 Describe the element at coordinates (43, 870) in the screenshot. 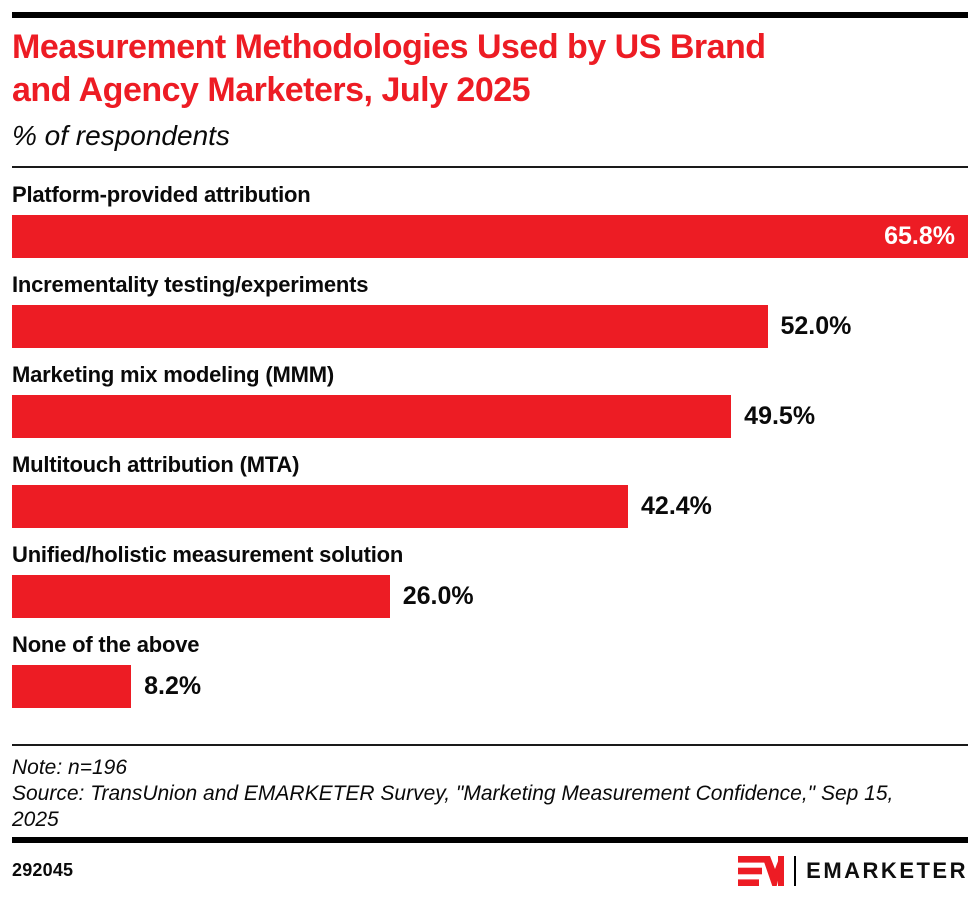

I see `chart-id: 292045` at that location.